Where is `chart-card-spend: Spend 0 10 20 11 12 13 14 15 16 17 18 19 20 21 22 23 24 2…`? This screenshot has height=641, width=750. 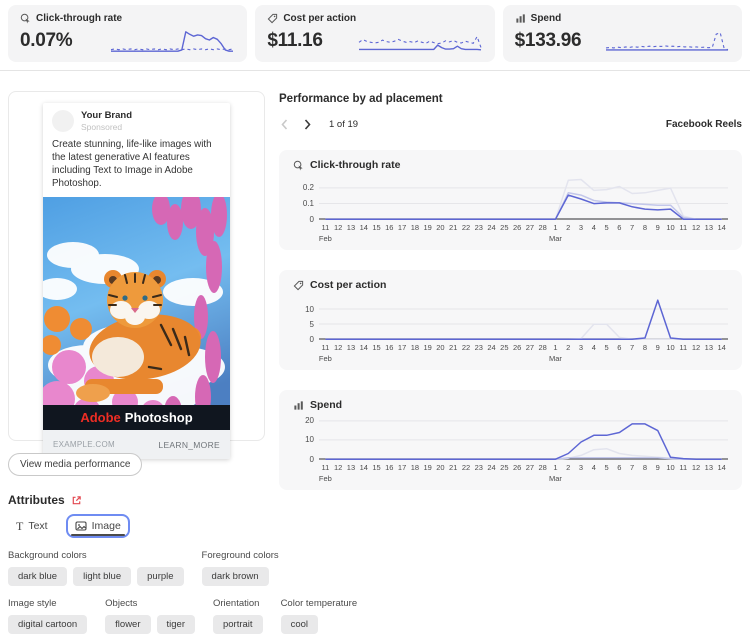
chart-card-spend: Spend 0 10 20 11 12 13 14 15 16 17 18 19 20 21 22 23 24 2… is located at coordinates (510, 440).